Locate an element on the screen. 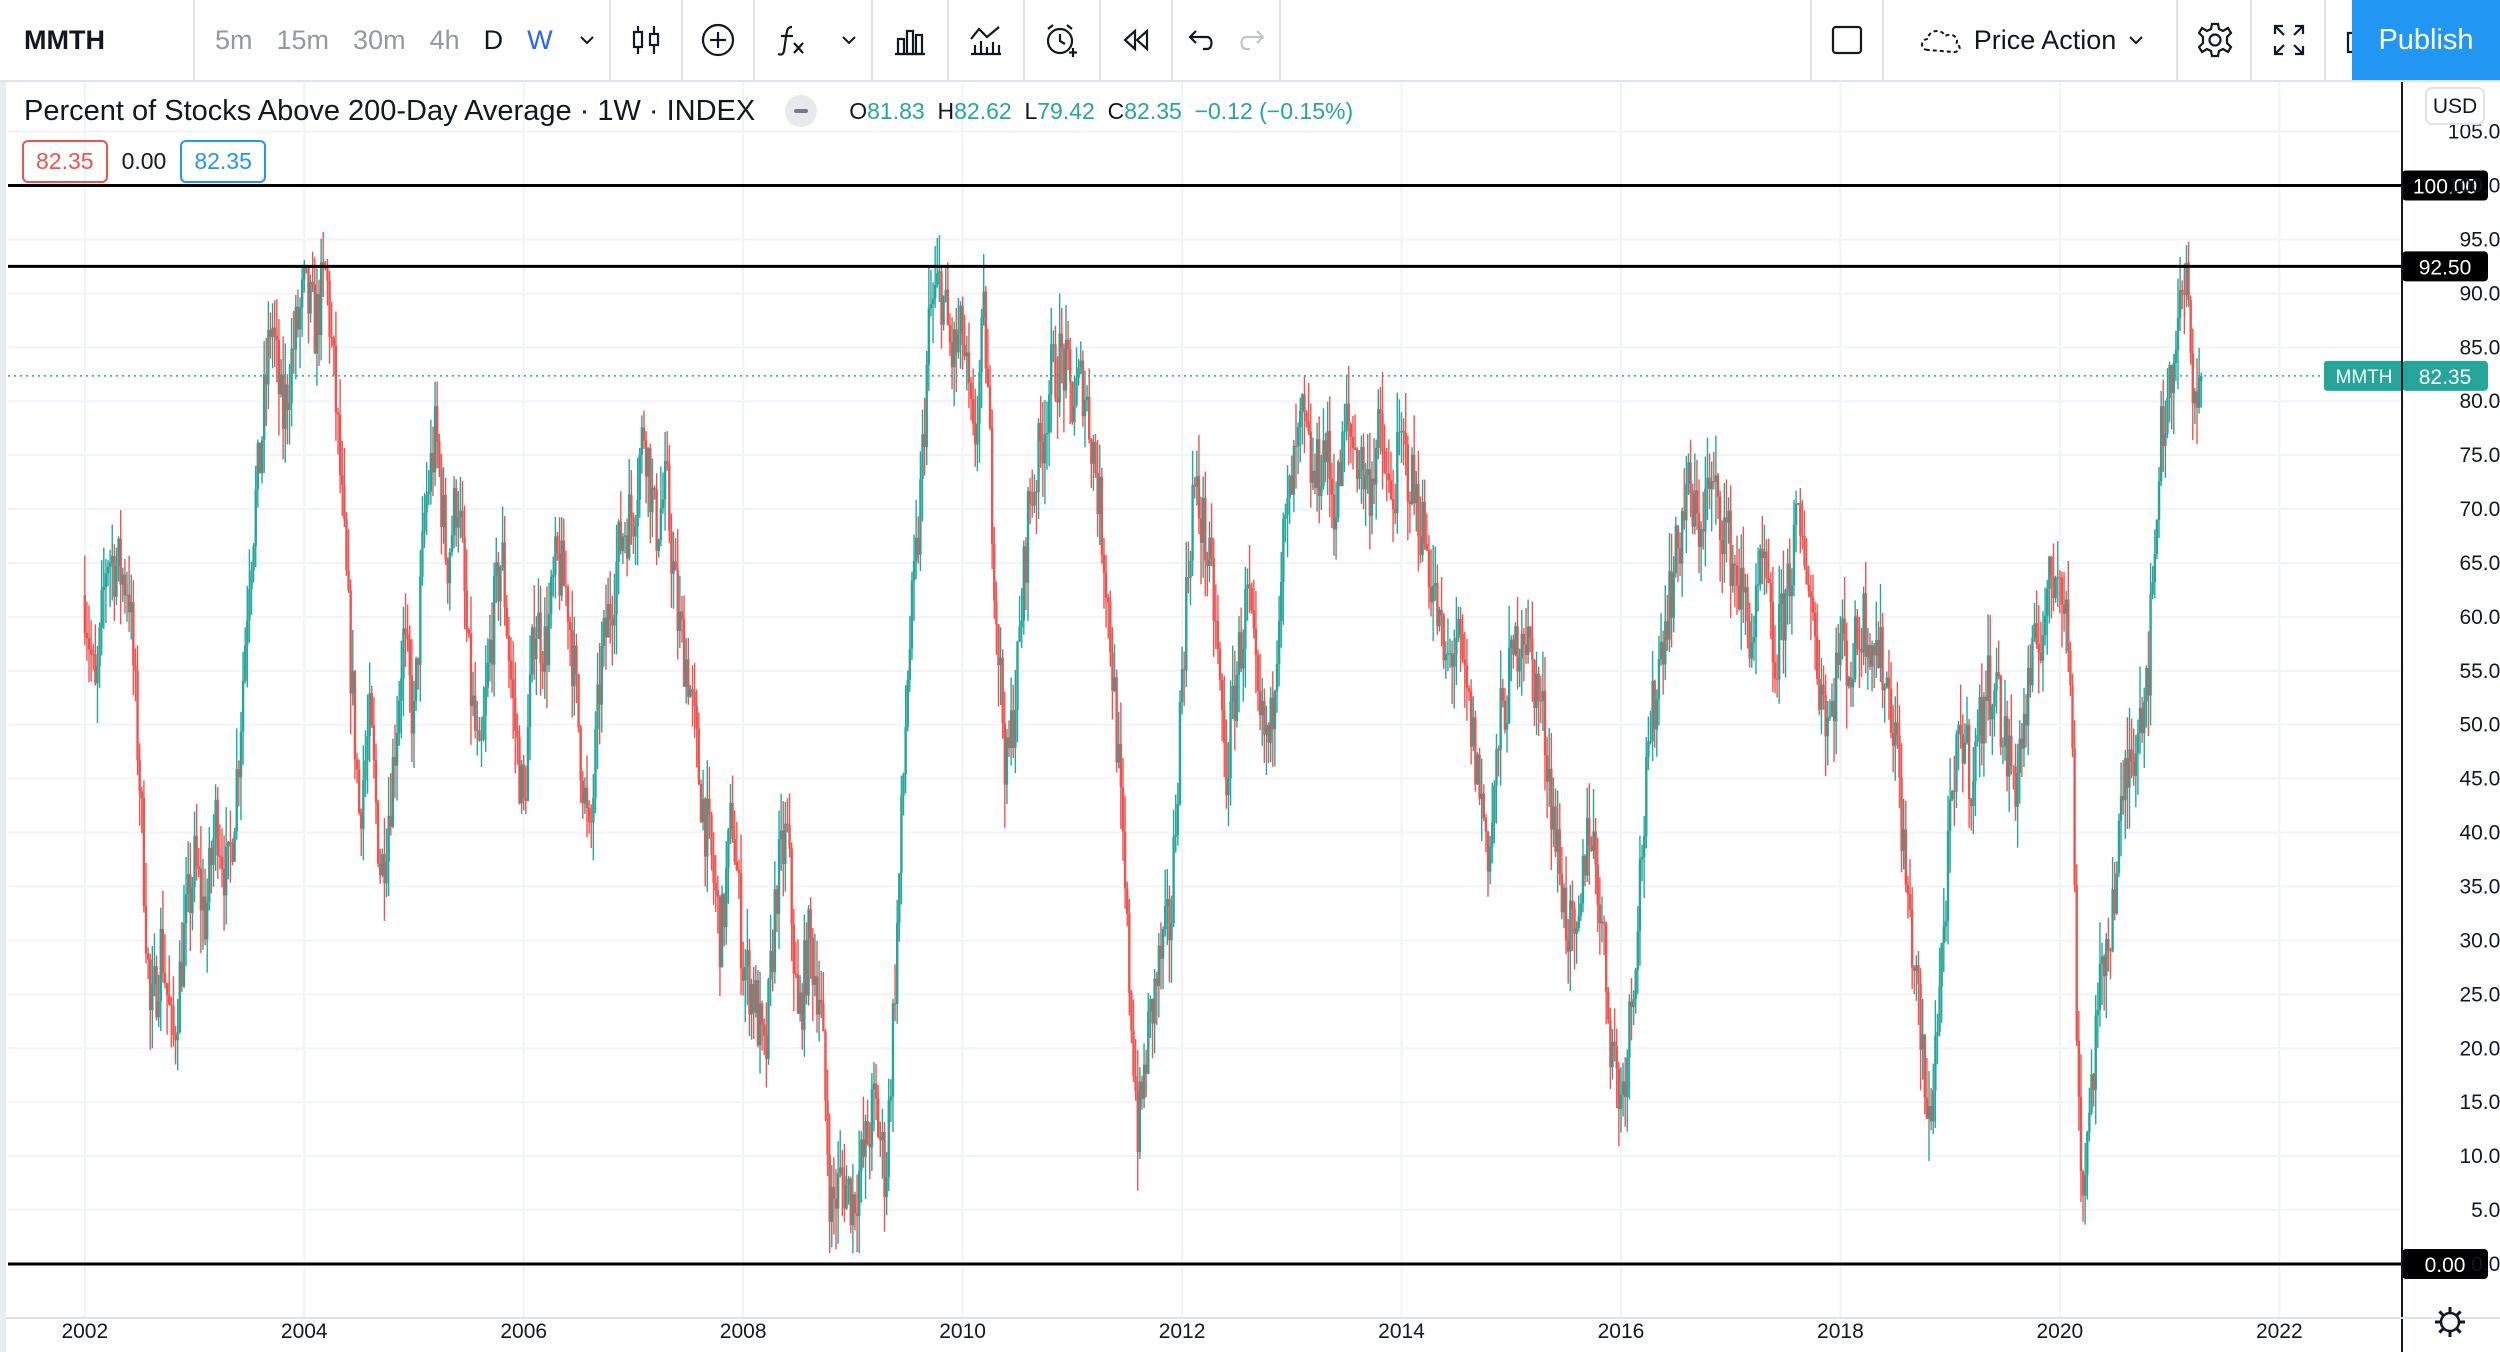  interval-15m: 15m is located at coordinates (303, 39).